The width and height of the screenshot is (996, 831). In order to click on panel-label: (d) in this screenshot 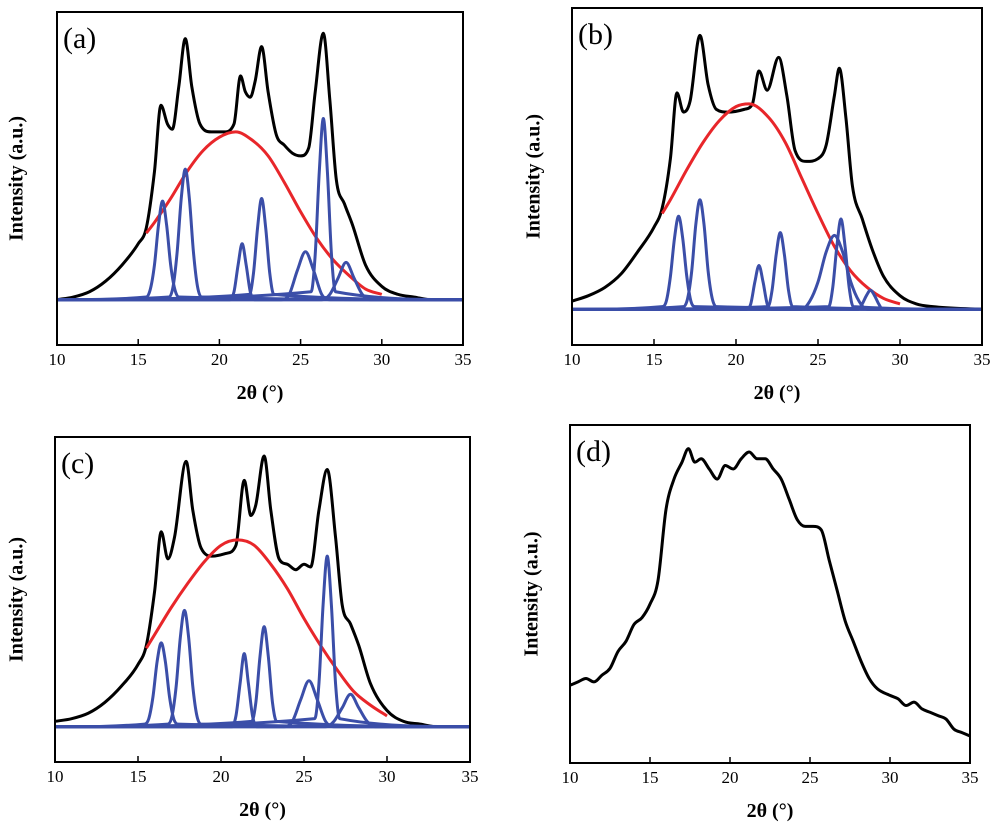, I will do `click(593, 451)`.